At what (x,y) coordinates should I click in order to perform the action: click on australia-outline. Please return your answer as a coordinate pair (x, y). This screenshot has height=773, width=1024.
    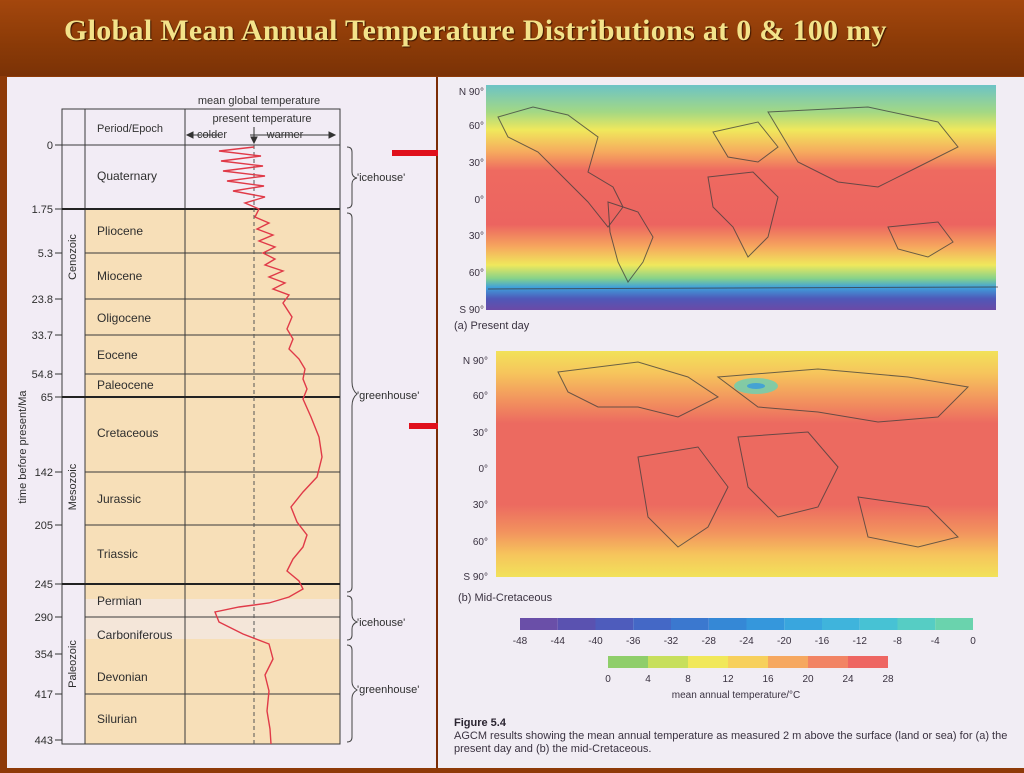
    Looking at the image, I should click on (920, 239).